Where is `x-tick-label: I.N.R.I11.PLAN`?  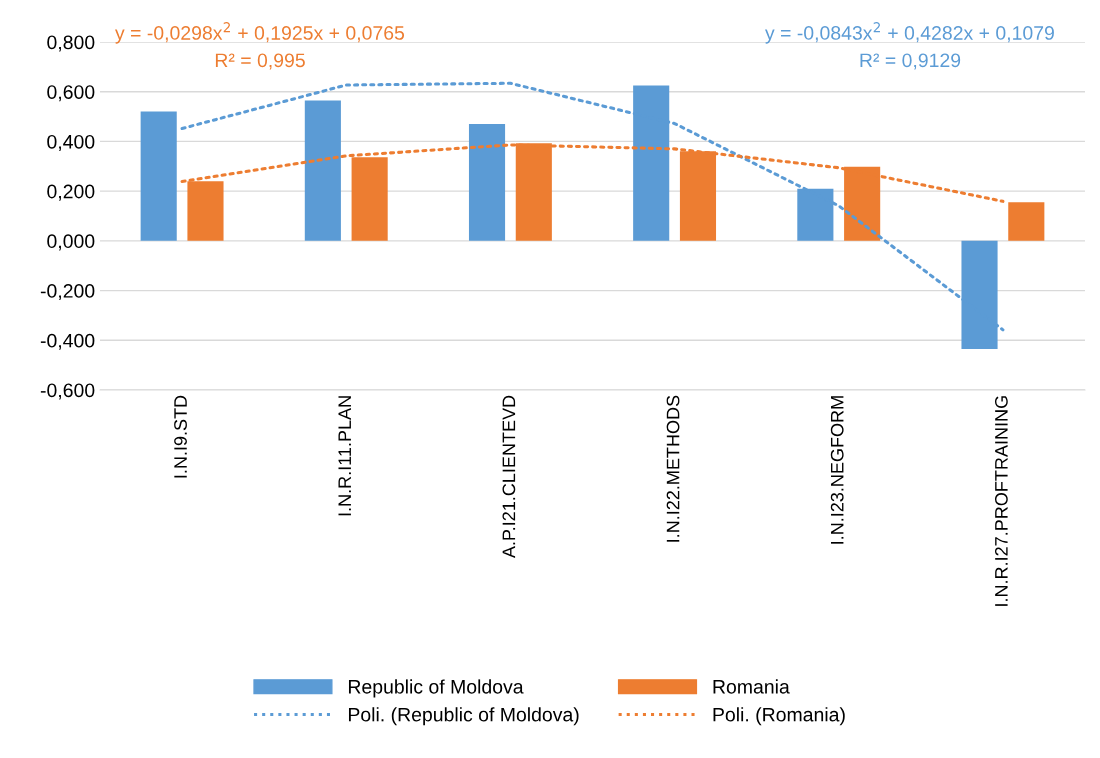
x-tick-label: I.N.R.I11.PLAN is located at coordinates (344, 456).